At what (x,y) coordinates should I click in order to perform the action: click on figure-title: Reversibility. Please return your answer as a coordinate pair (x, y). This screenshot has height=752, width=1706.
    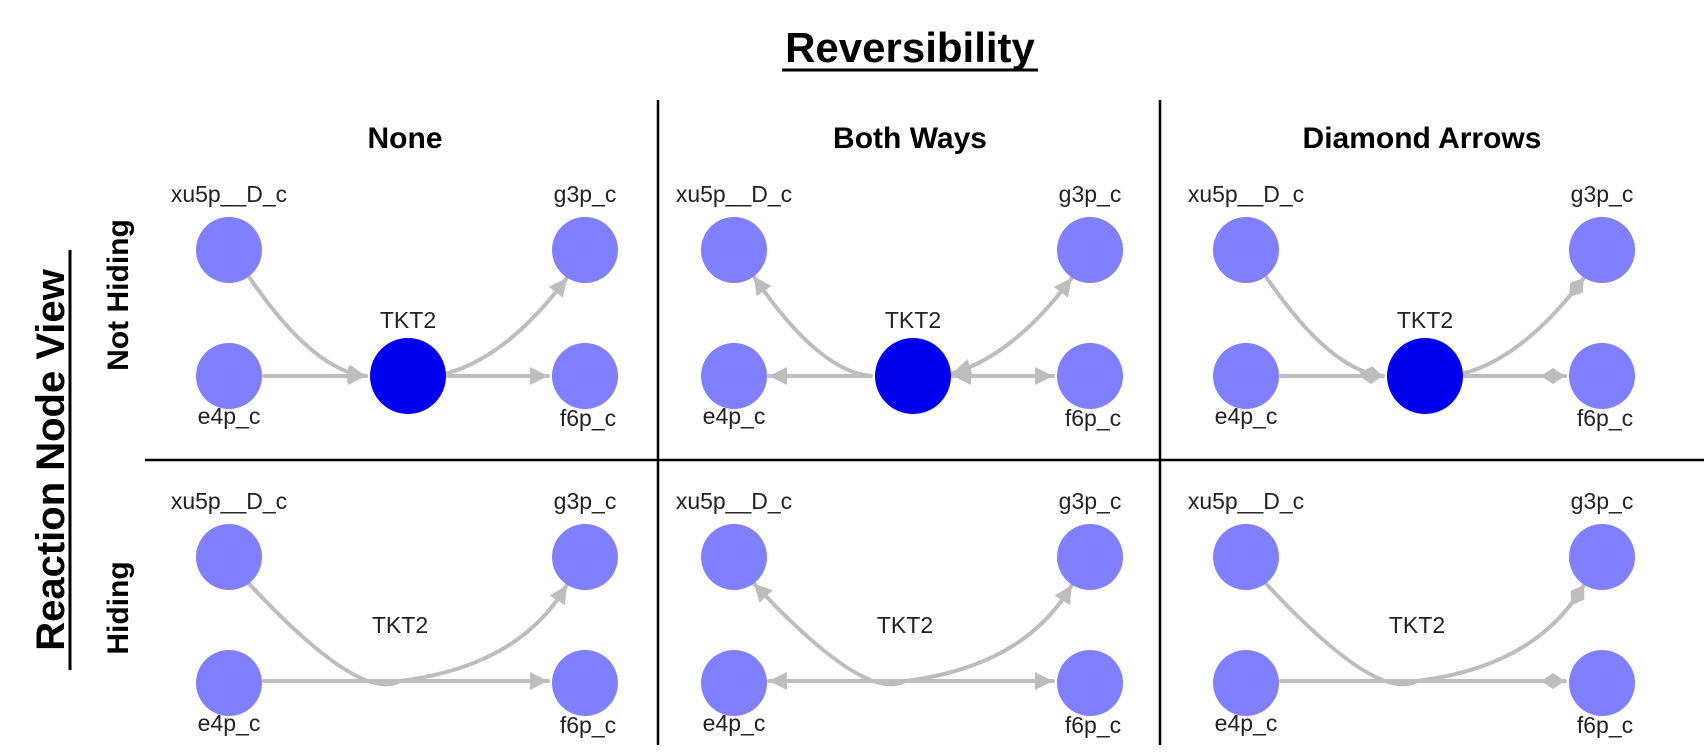
    Looking at the image, I should click on (910, 47).